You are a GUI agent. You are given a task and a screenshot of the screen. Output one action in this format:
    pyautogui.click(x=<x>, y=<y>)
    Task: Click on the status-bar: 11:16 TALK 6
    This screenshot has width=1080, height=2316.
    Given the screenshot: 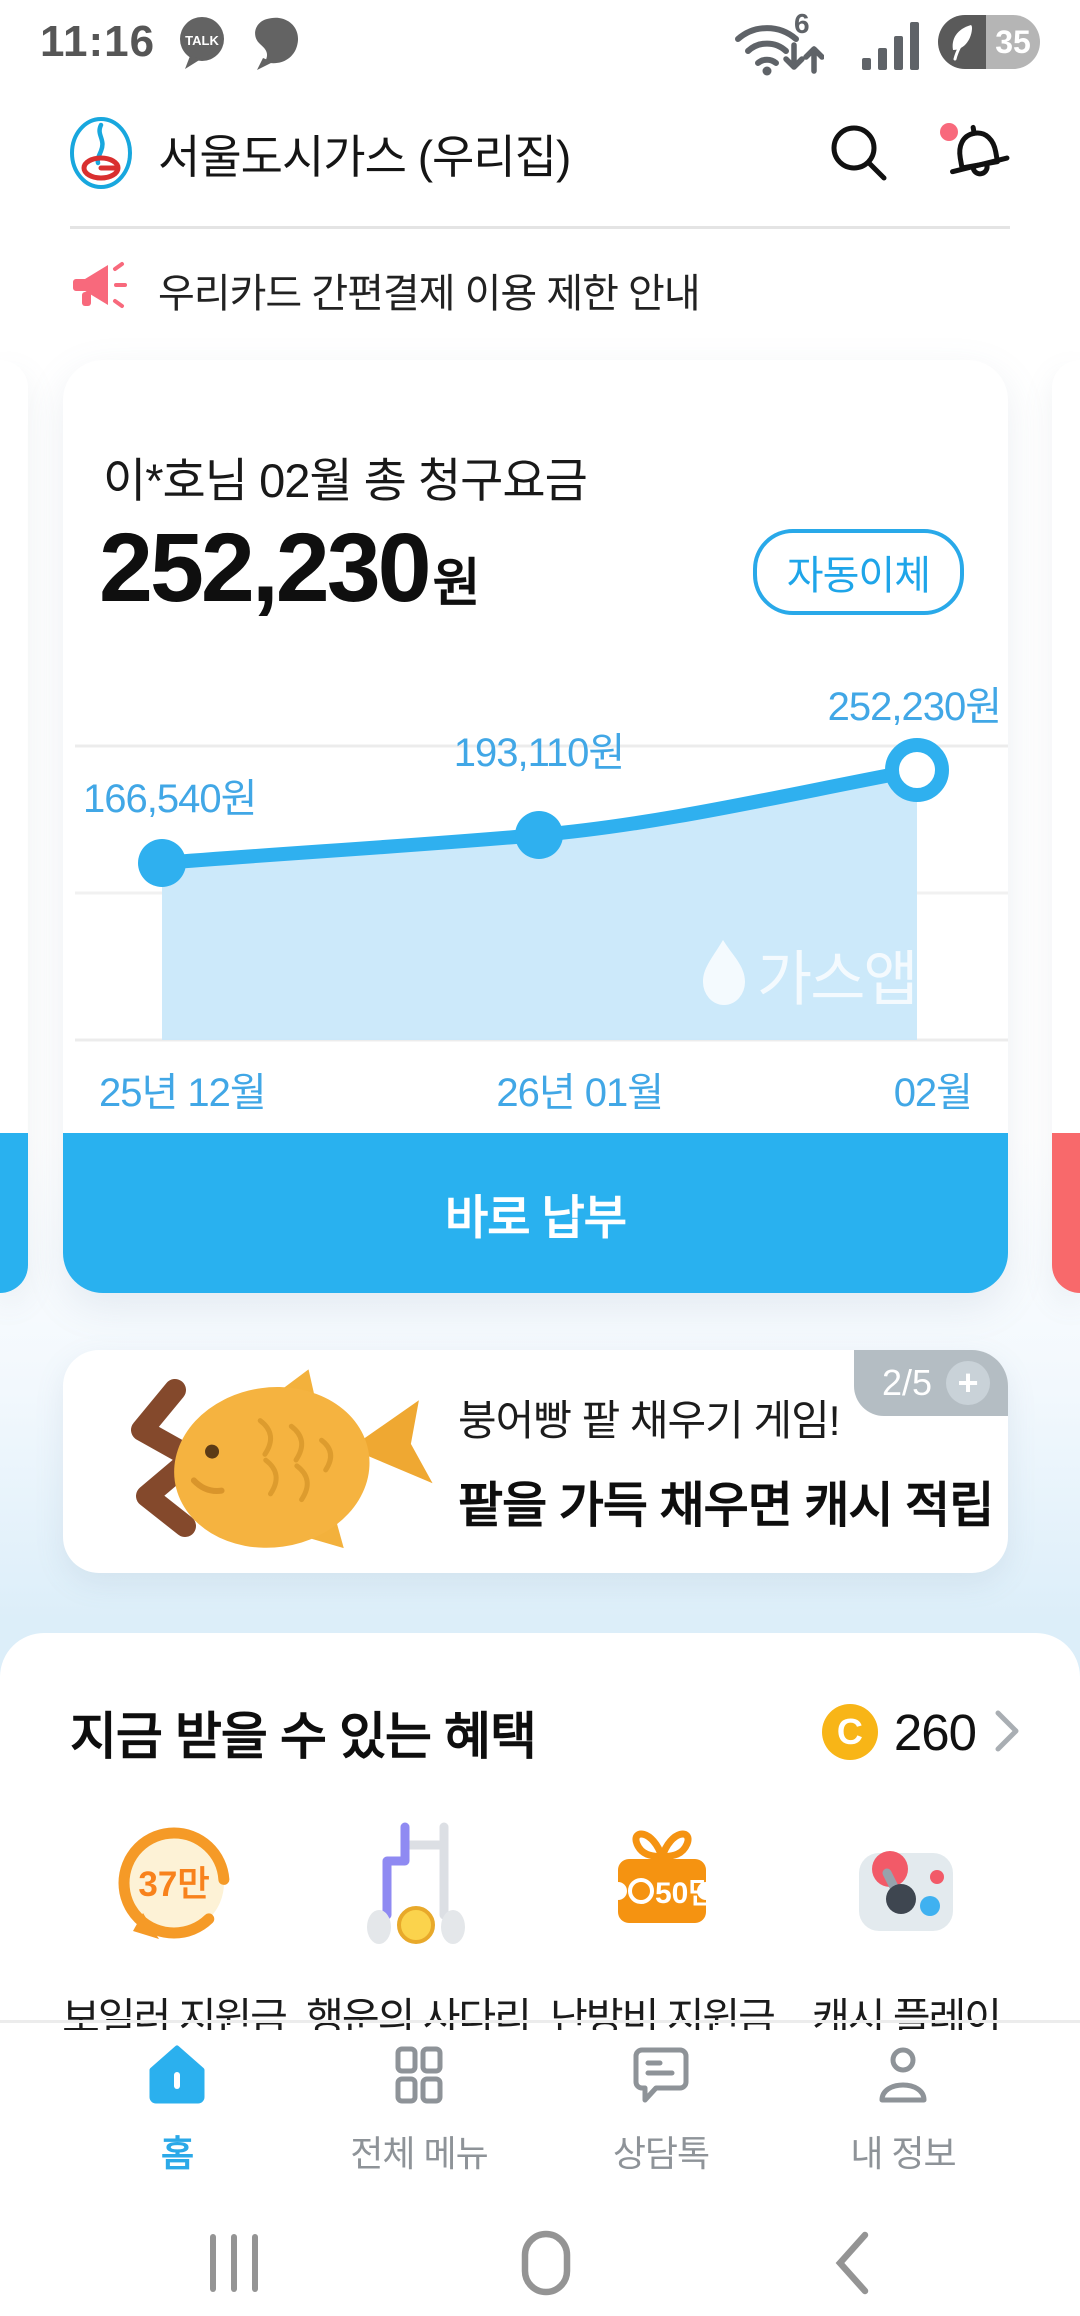 What is the action you would take?
    pyautogui.click(x=540, y=42)
    